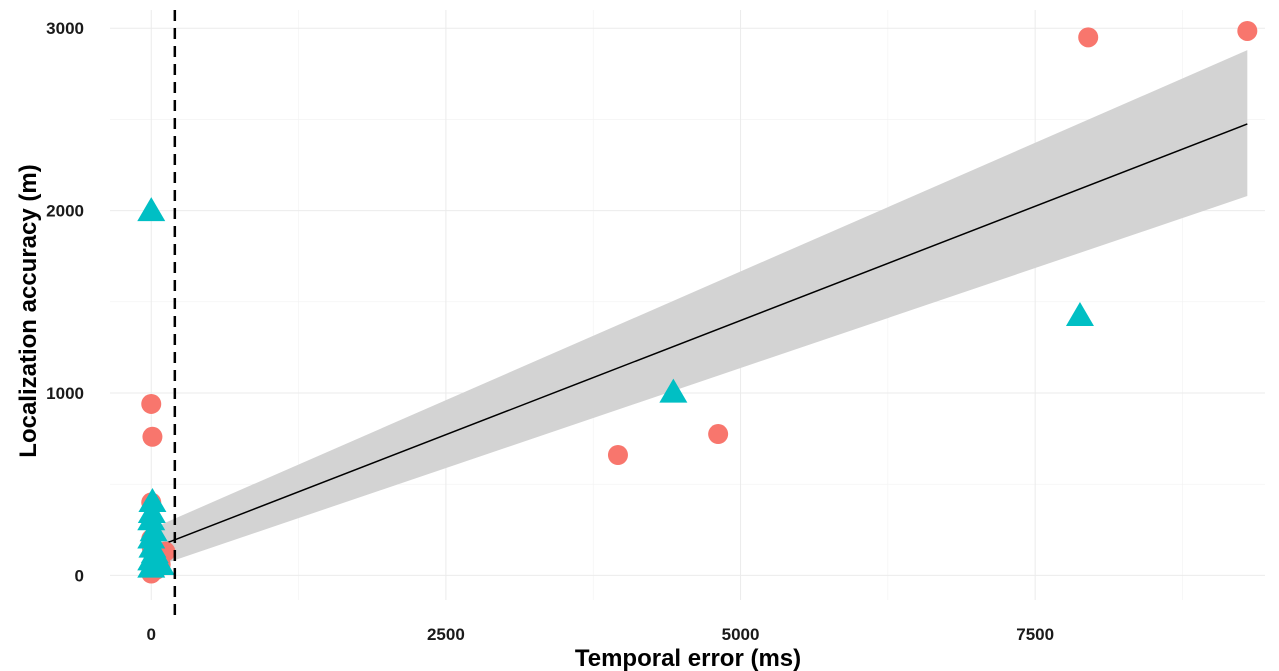  Describe the element at coordinates (65, 302) in the screenshot. I see `y-axis-ticks: 0 1000 2000 3000` at that location.